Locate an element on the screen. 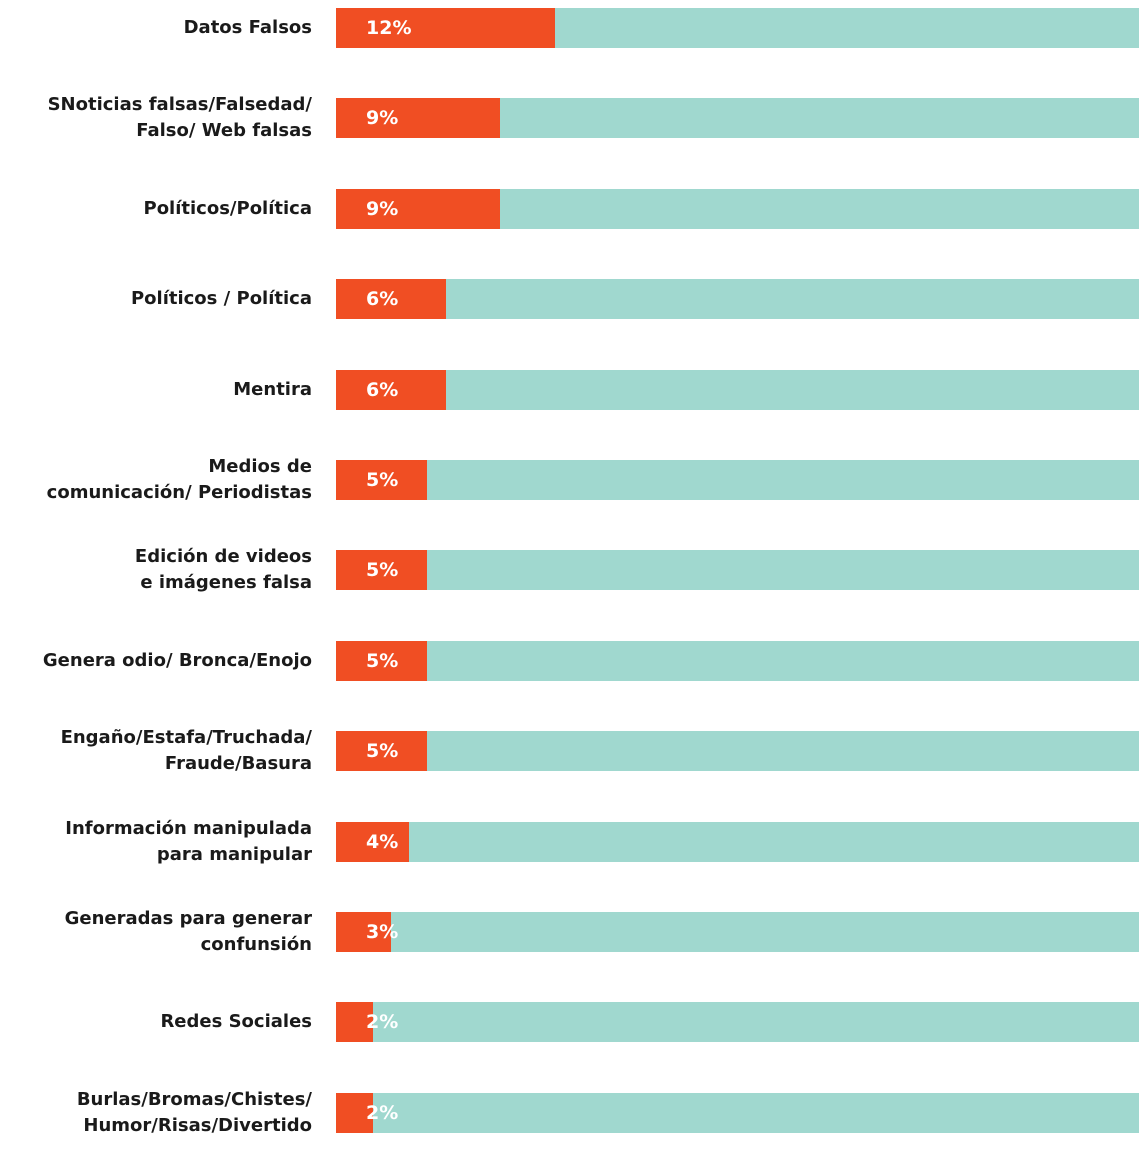 Image resolution: width=1139 pixels, height=1151 pixels. category-label: Políticos/Política is located at coordinates (228, 208).